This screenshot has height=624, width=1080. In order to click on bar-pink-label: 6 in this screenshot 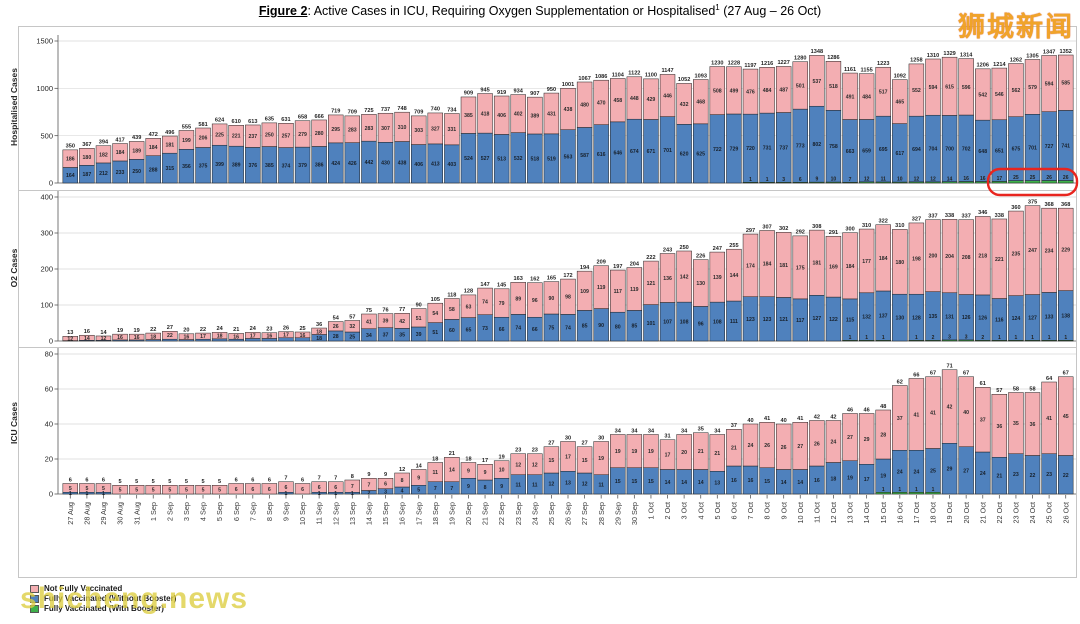, I will do `click(286, 488)`.